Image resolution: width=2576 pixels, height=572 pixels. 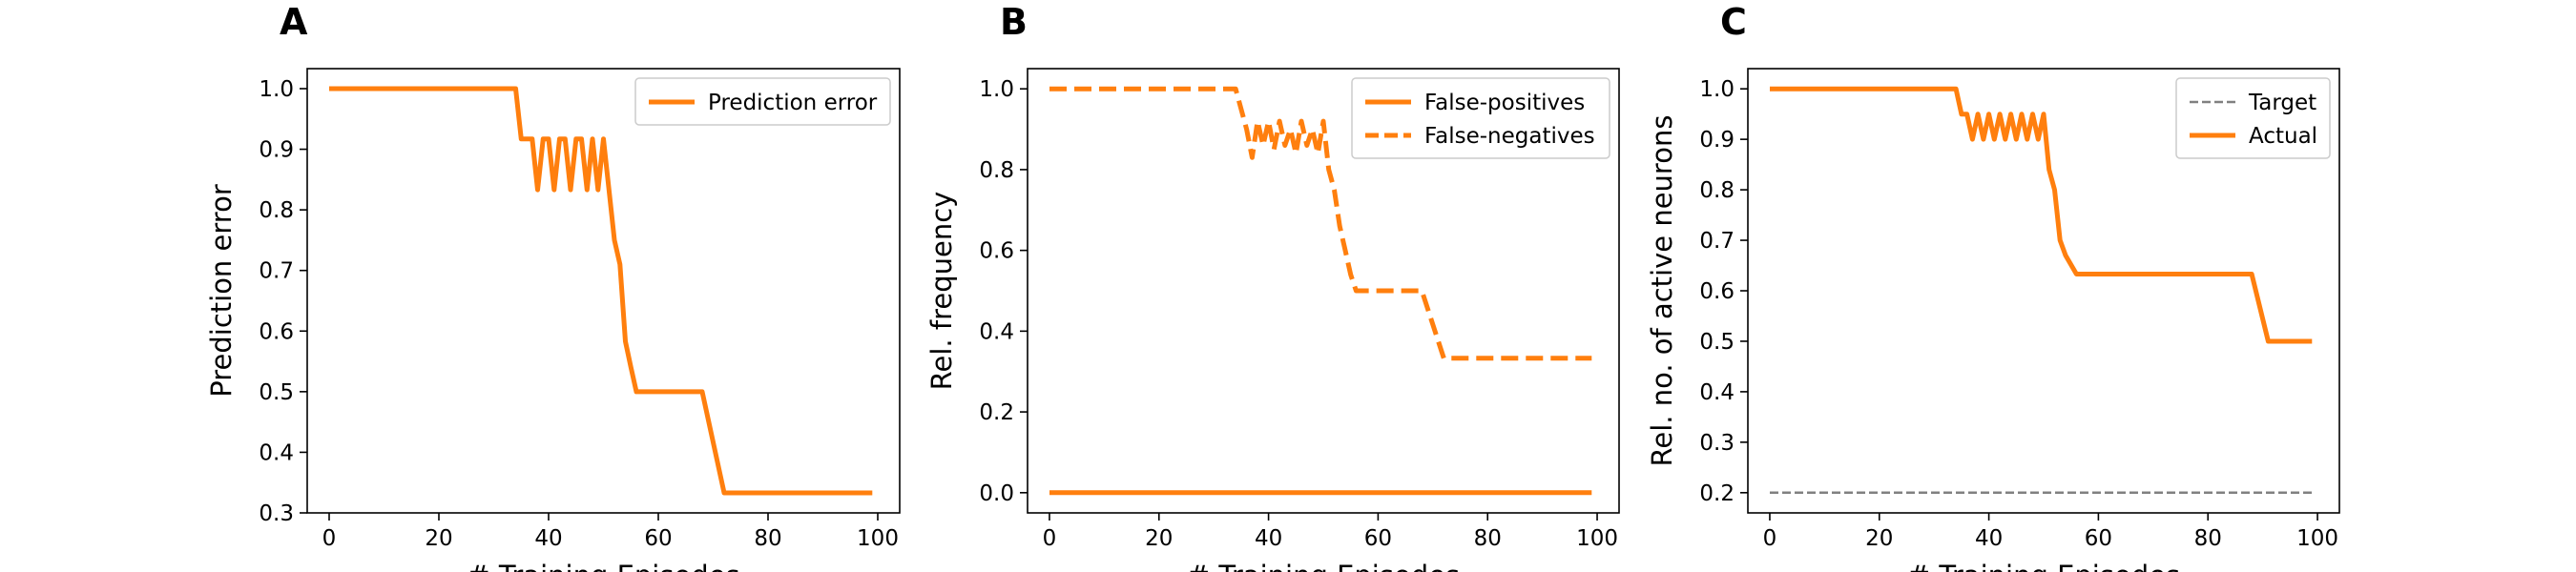 I want to click on panel-letter: B, so click(x=1014, y=22).